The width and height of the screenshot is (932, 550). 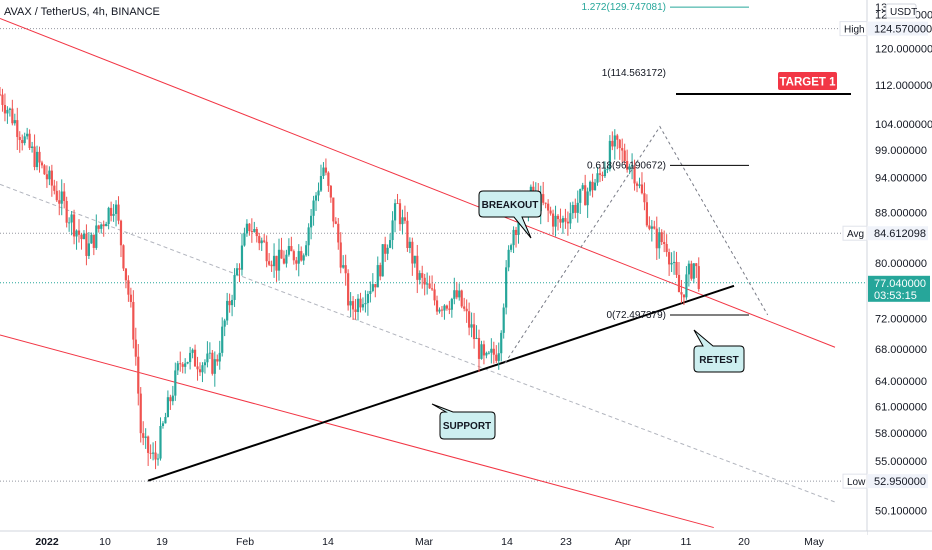 What do you see at coordinates (903, 86) in the screenshot?
I see `price-tick-2: 112.000000` at bounding box center [903, 86].